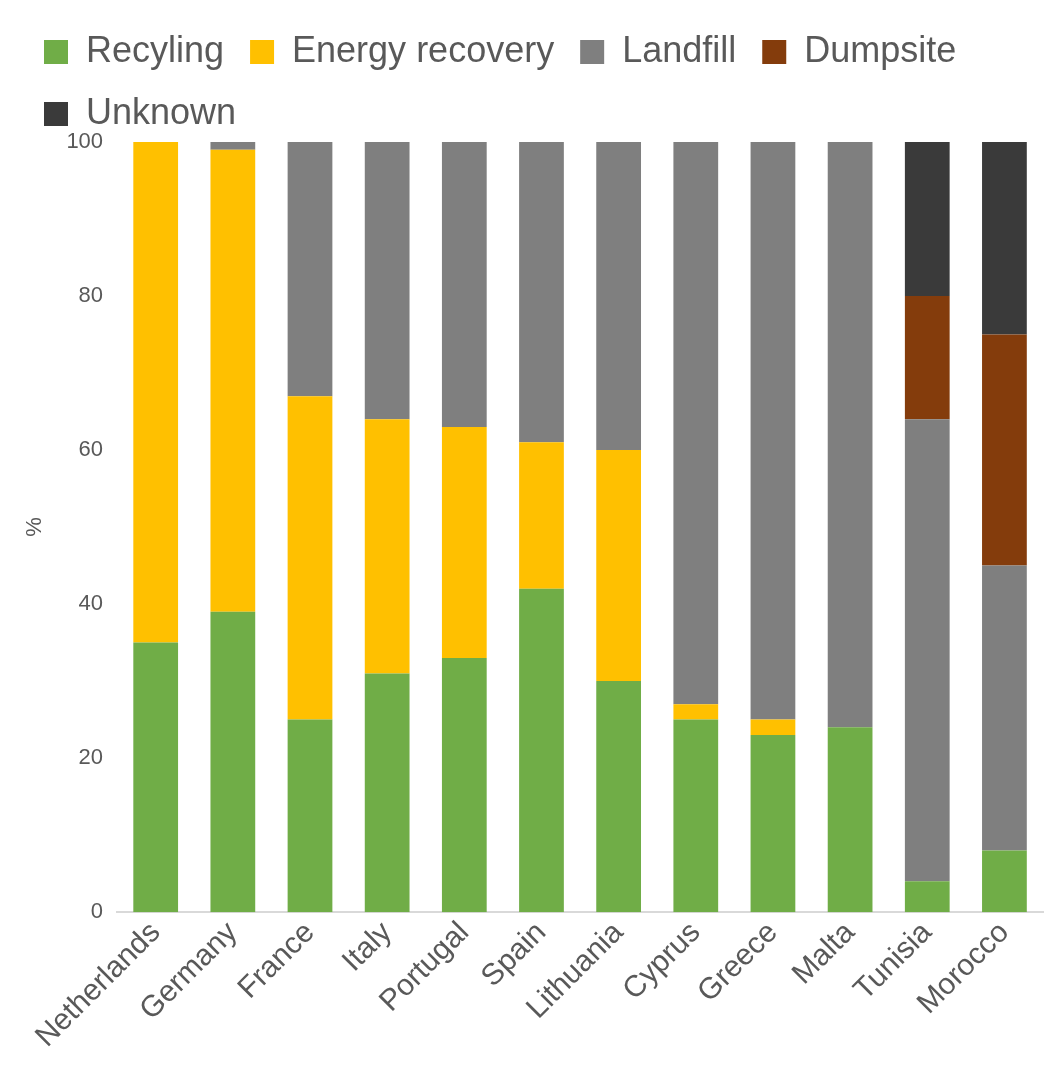 Image resolution: width=1061 pixels, height=1068 pixels. Describe the element at coordinates (155, 49) in the screenshot. I see `legend-label: Recyling` at that location.